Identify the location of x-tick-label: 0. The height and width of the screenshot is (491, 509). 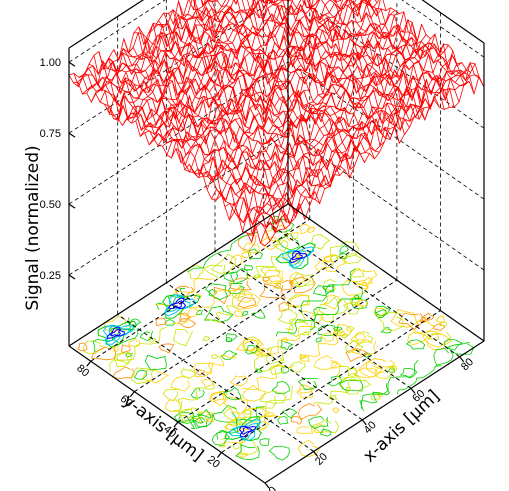
(272, 487).